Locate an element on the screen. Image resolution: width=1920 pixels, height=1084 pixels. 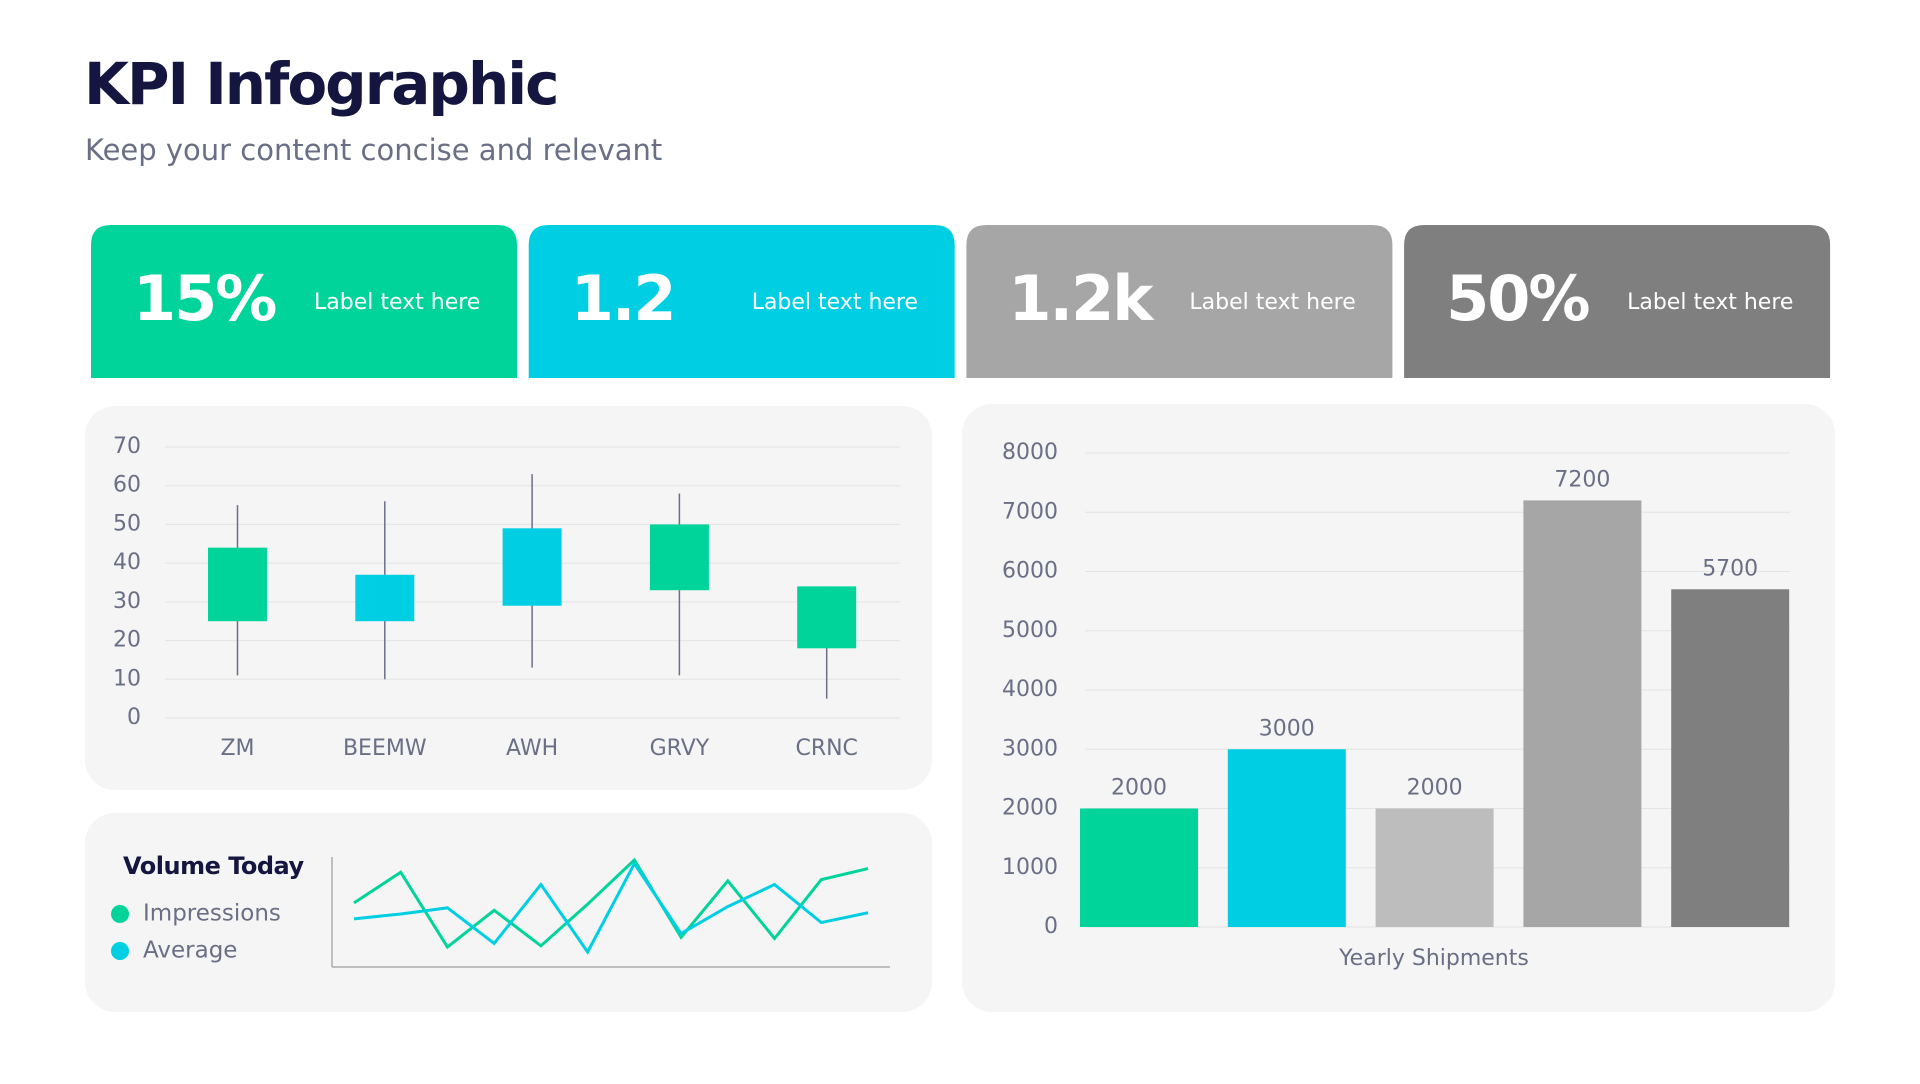
line-title: Volume Today is located at coordinates (214, 866).